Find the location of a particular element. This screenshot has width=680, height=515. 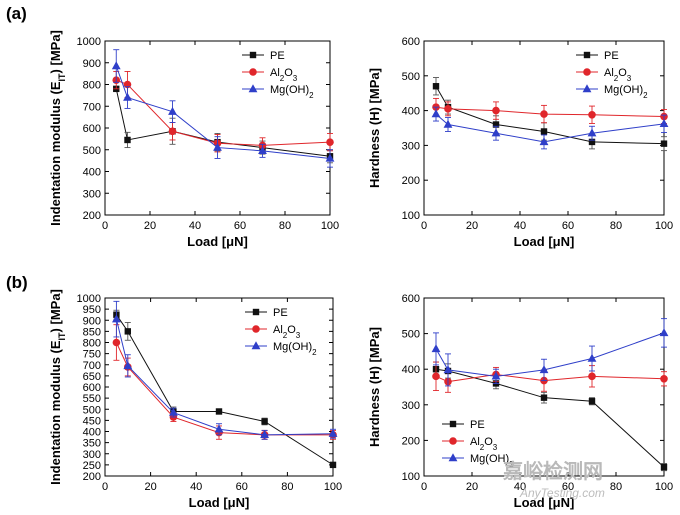

y-tick-label: 200 is located at coordinates (411, 181).